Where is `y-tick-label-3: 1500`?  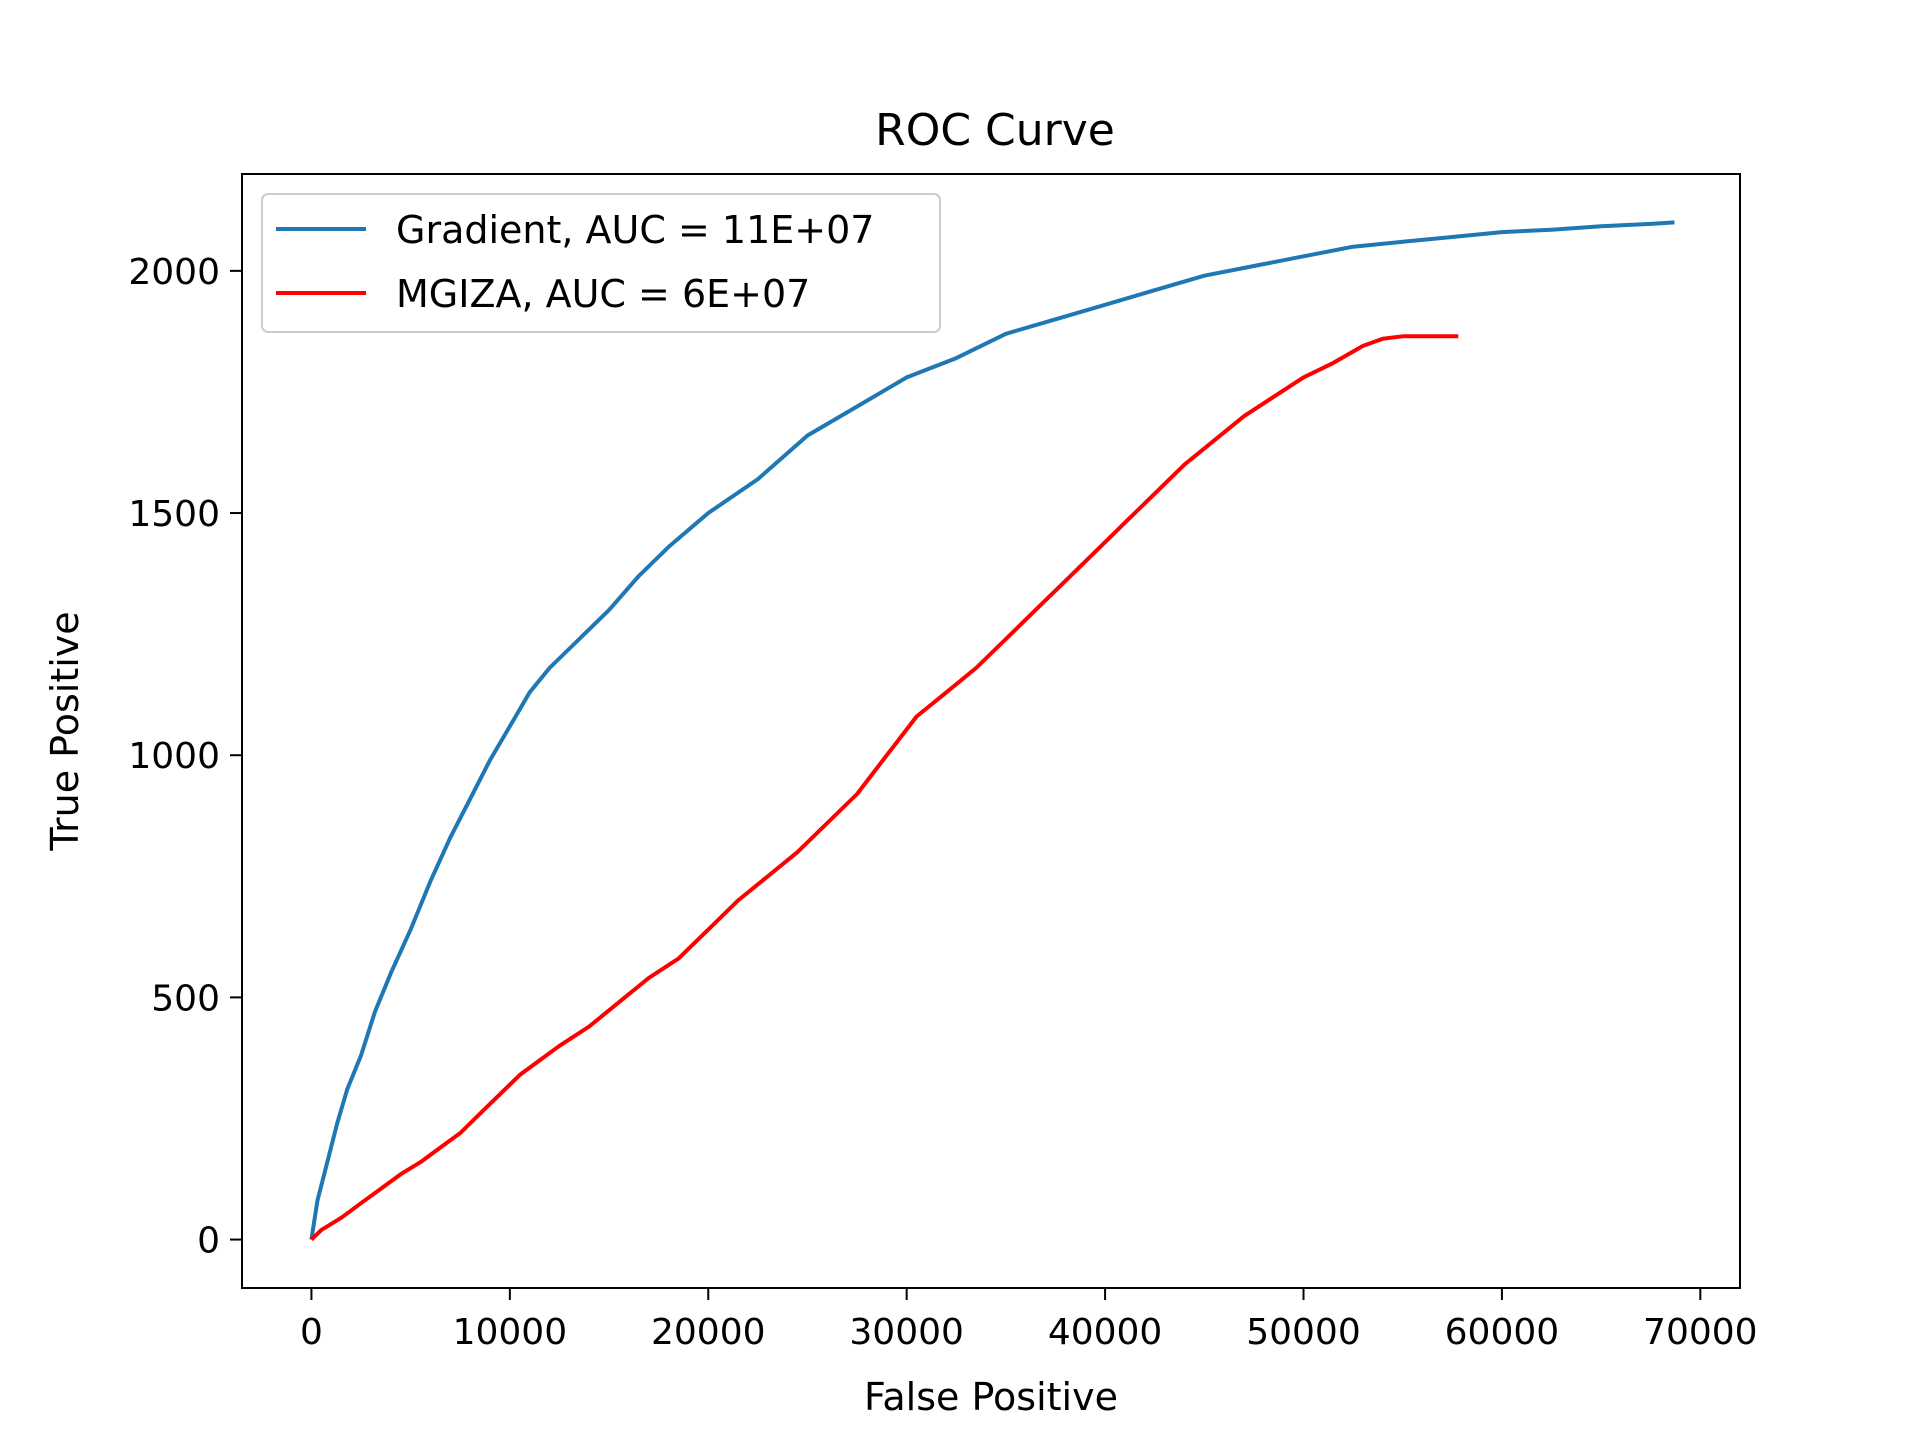 y-tick-label-3: 1500 is located at coordinates (174, 514).